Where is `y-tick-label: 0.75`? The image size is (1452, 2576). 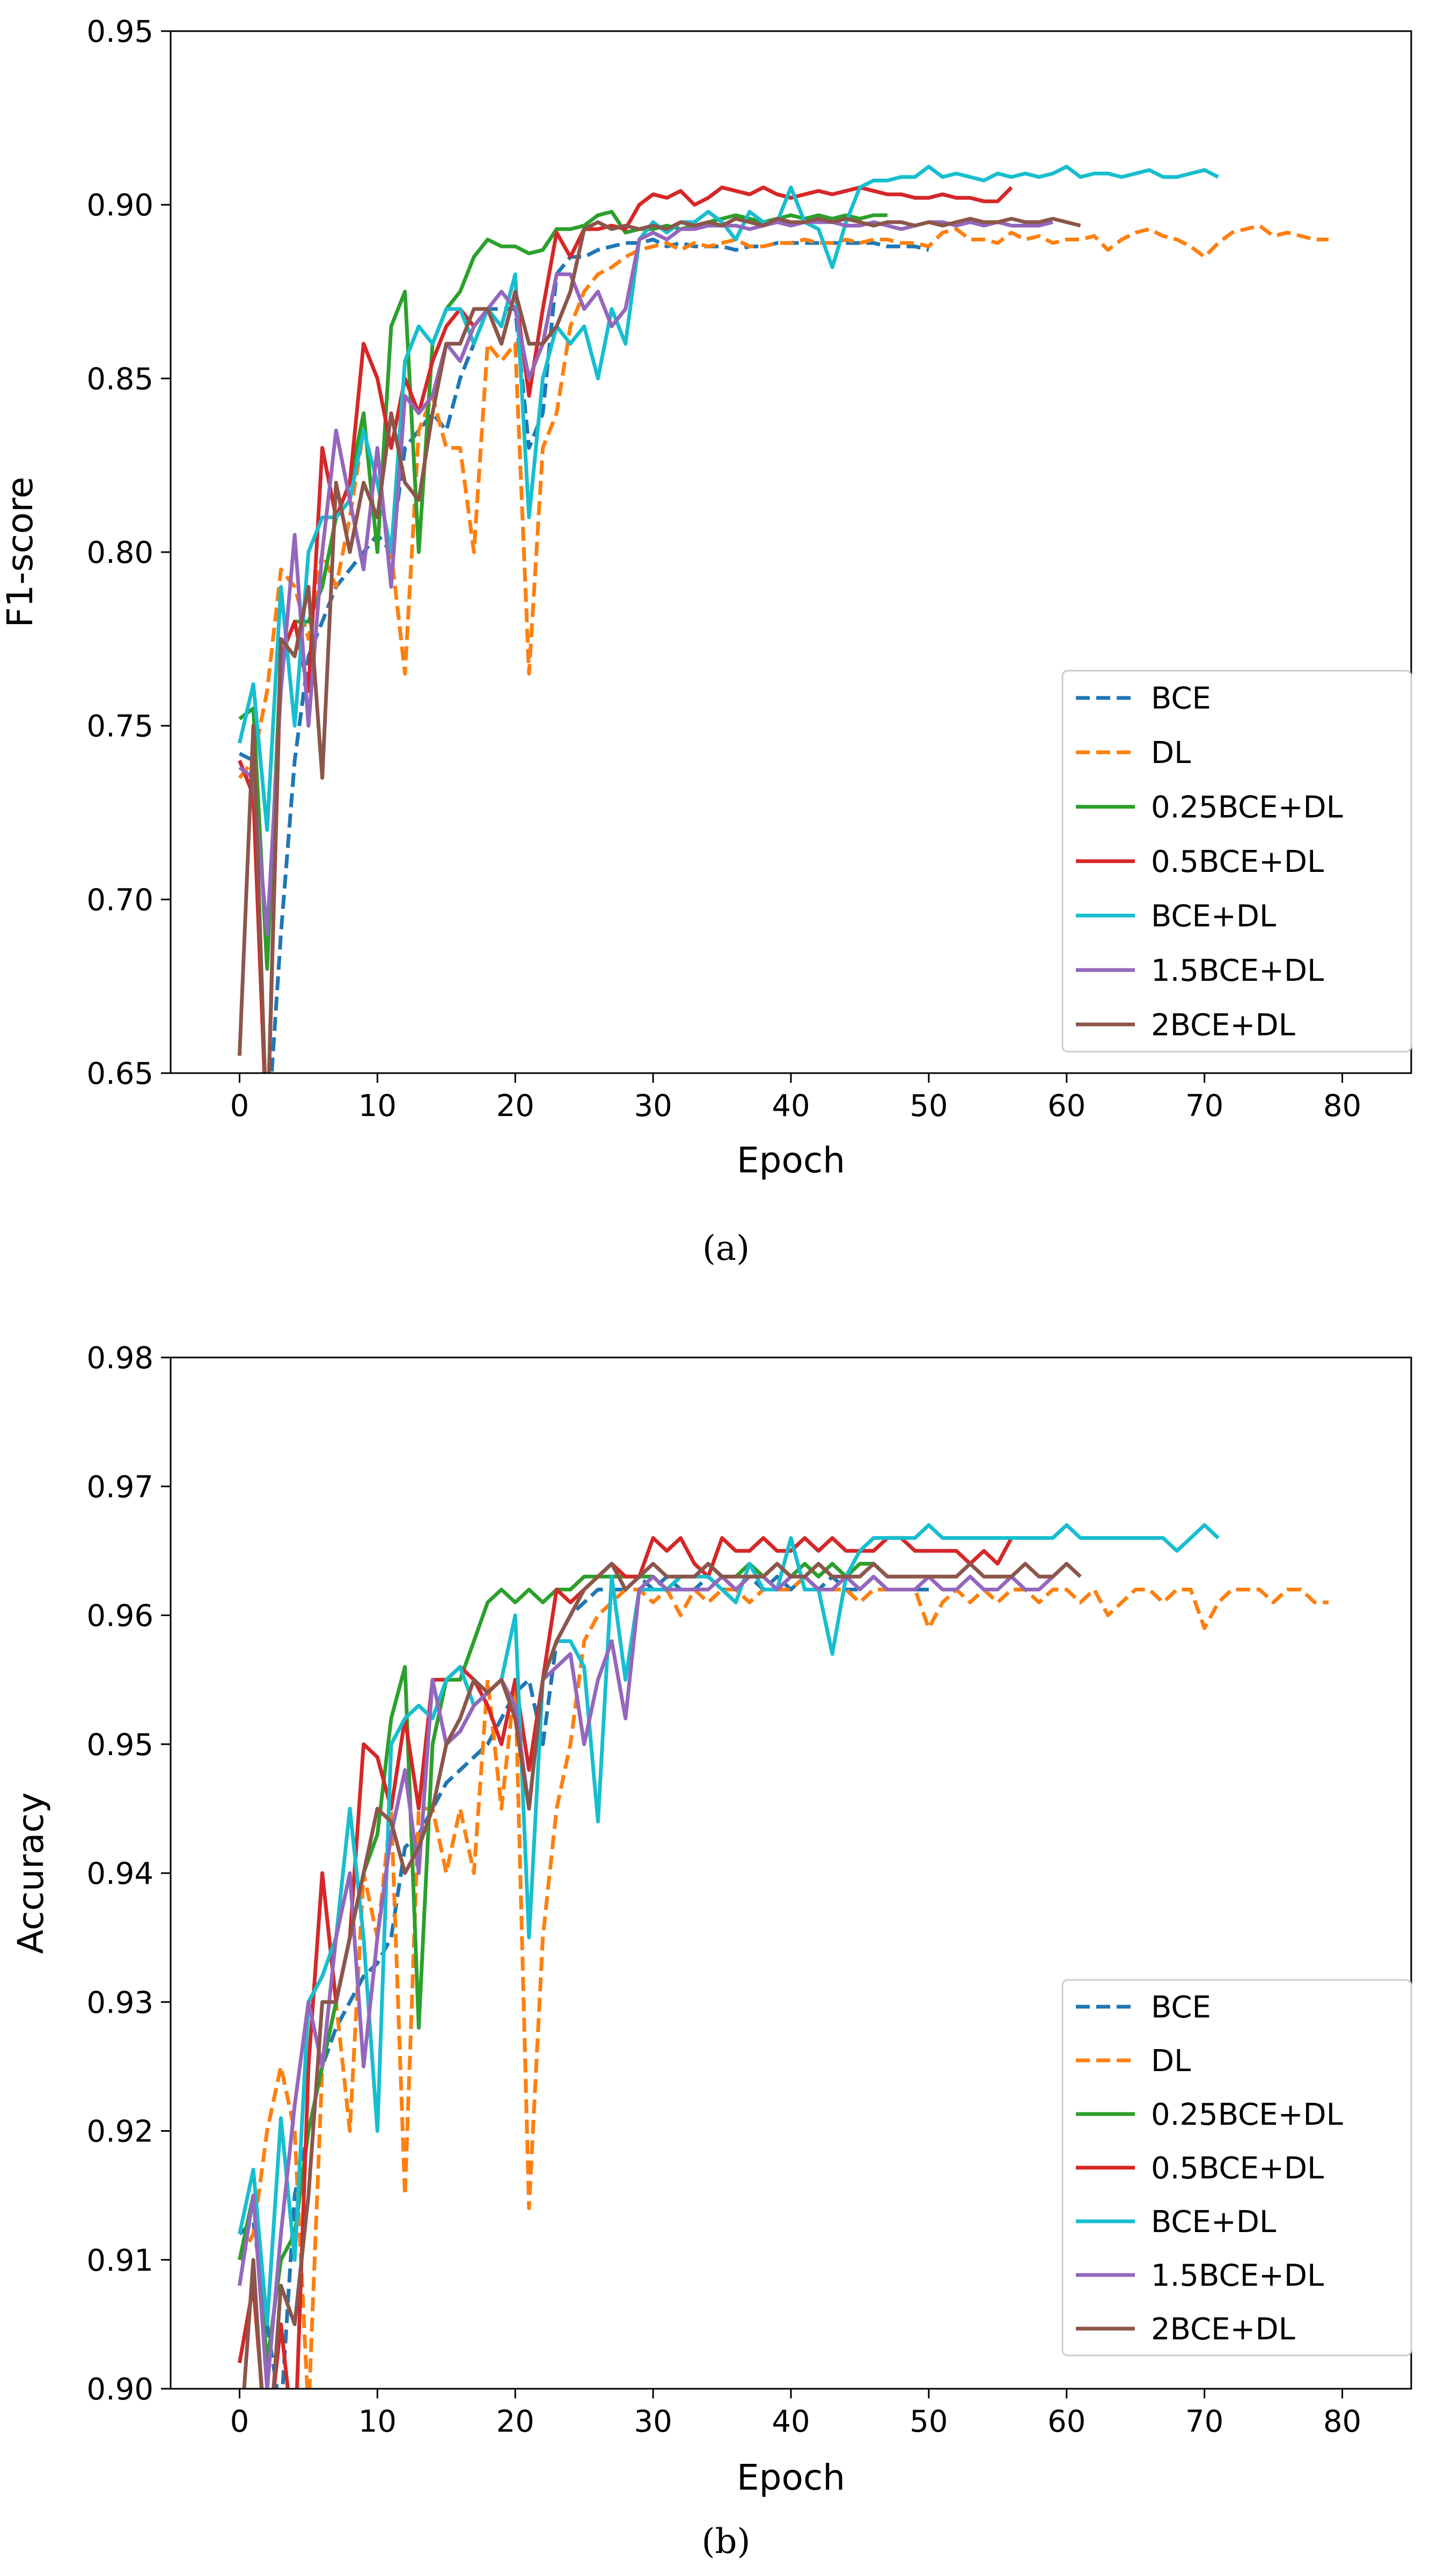
y-tick-label: 0.75 is located at coordinates (119, 726).